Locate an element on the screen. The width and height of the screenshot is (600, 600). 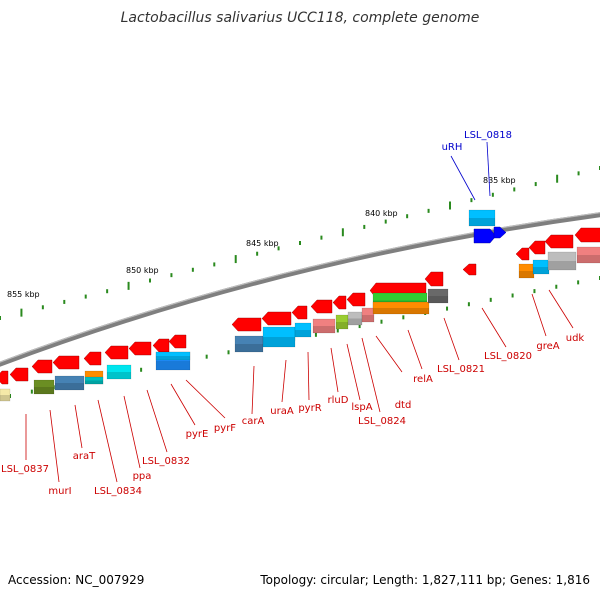
ruler-label: 850 kbp is located at coordinates (142, 270).